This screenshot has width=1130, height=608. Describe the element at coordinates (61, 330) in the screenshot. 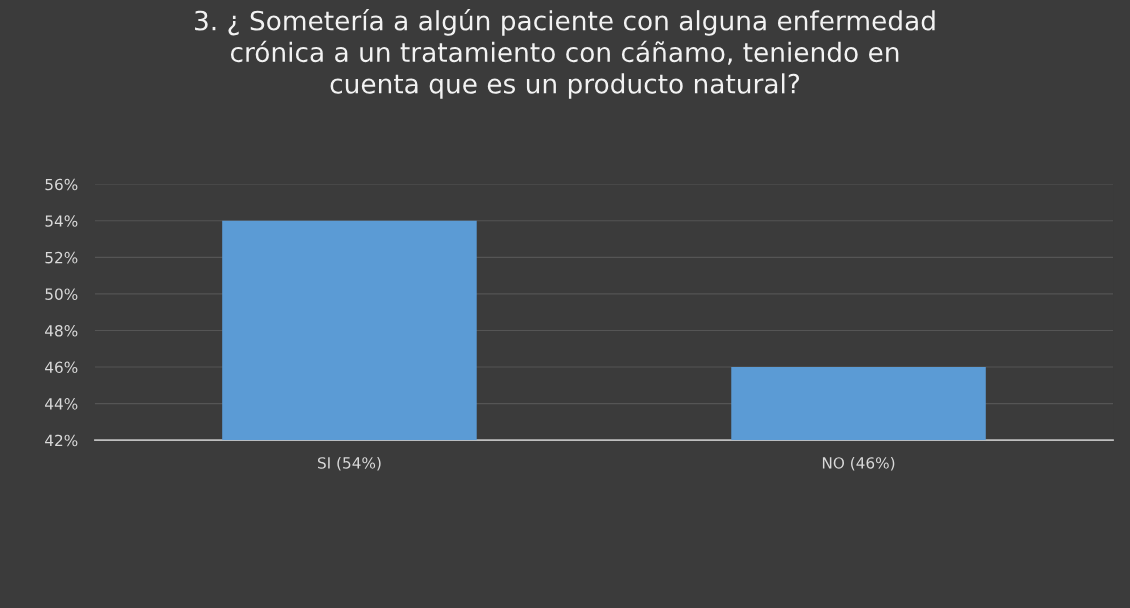

I see `y-tick-label: 48%` at that location.